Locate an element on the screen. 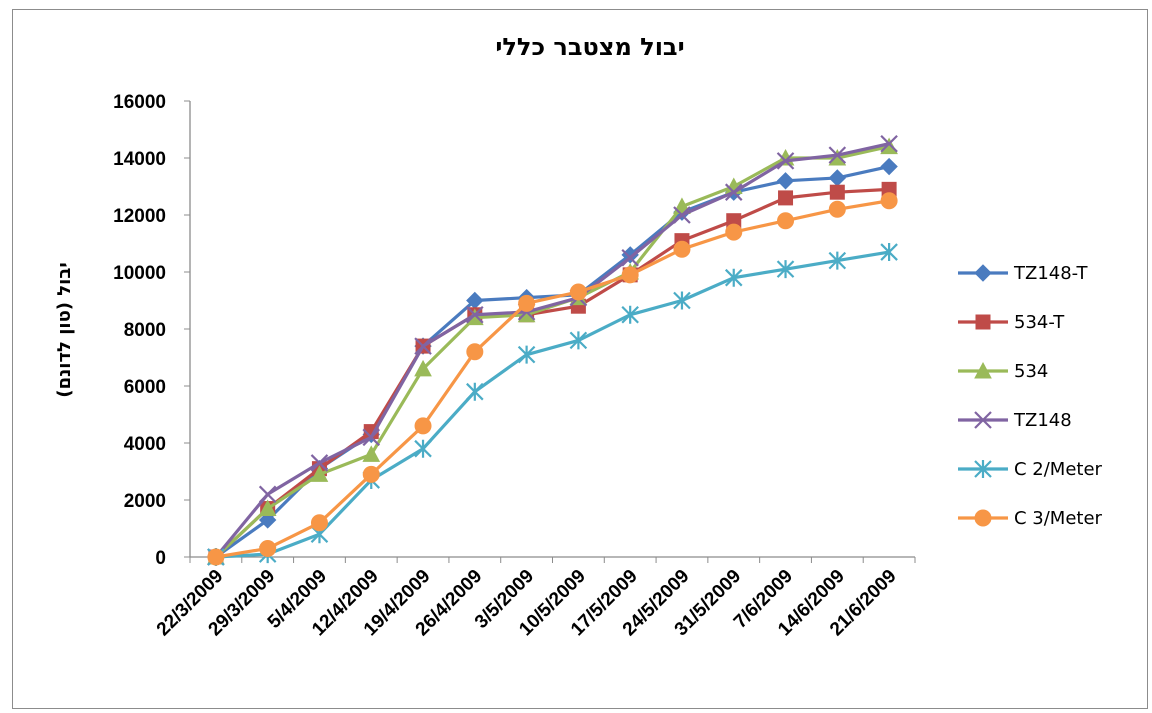 The height and width of the screenshot is (713, 1152). y-tick-label: 10000 is located at coordinates (139, 273).